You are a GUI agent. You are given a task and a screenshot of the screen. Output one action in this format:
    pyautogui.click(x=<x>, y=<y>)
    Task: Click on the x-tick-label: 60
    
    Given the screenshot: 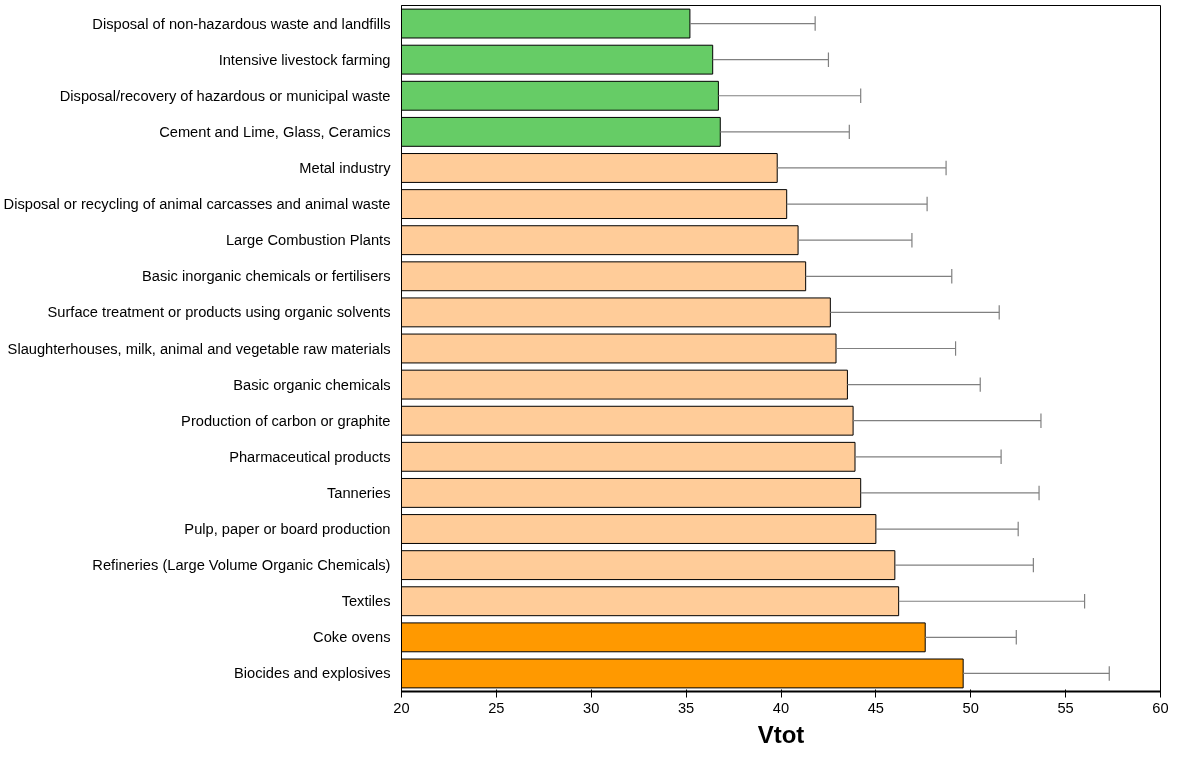 What is the action you would take?
    pyautogui.click(x=1160, y=707)
    